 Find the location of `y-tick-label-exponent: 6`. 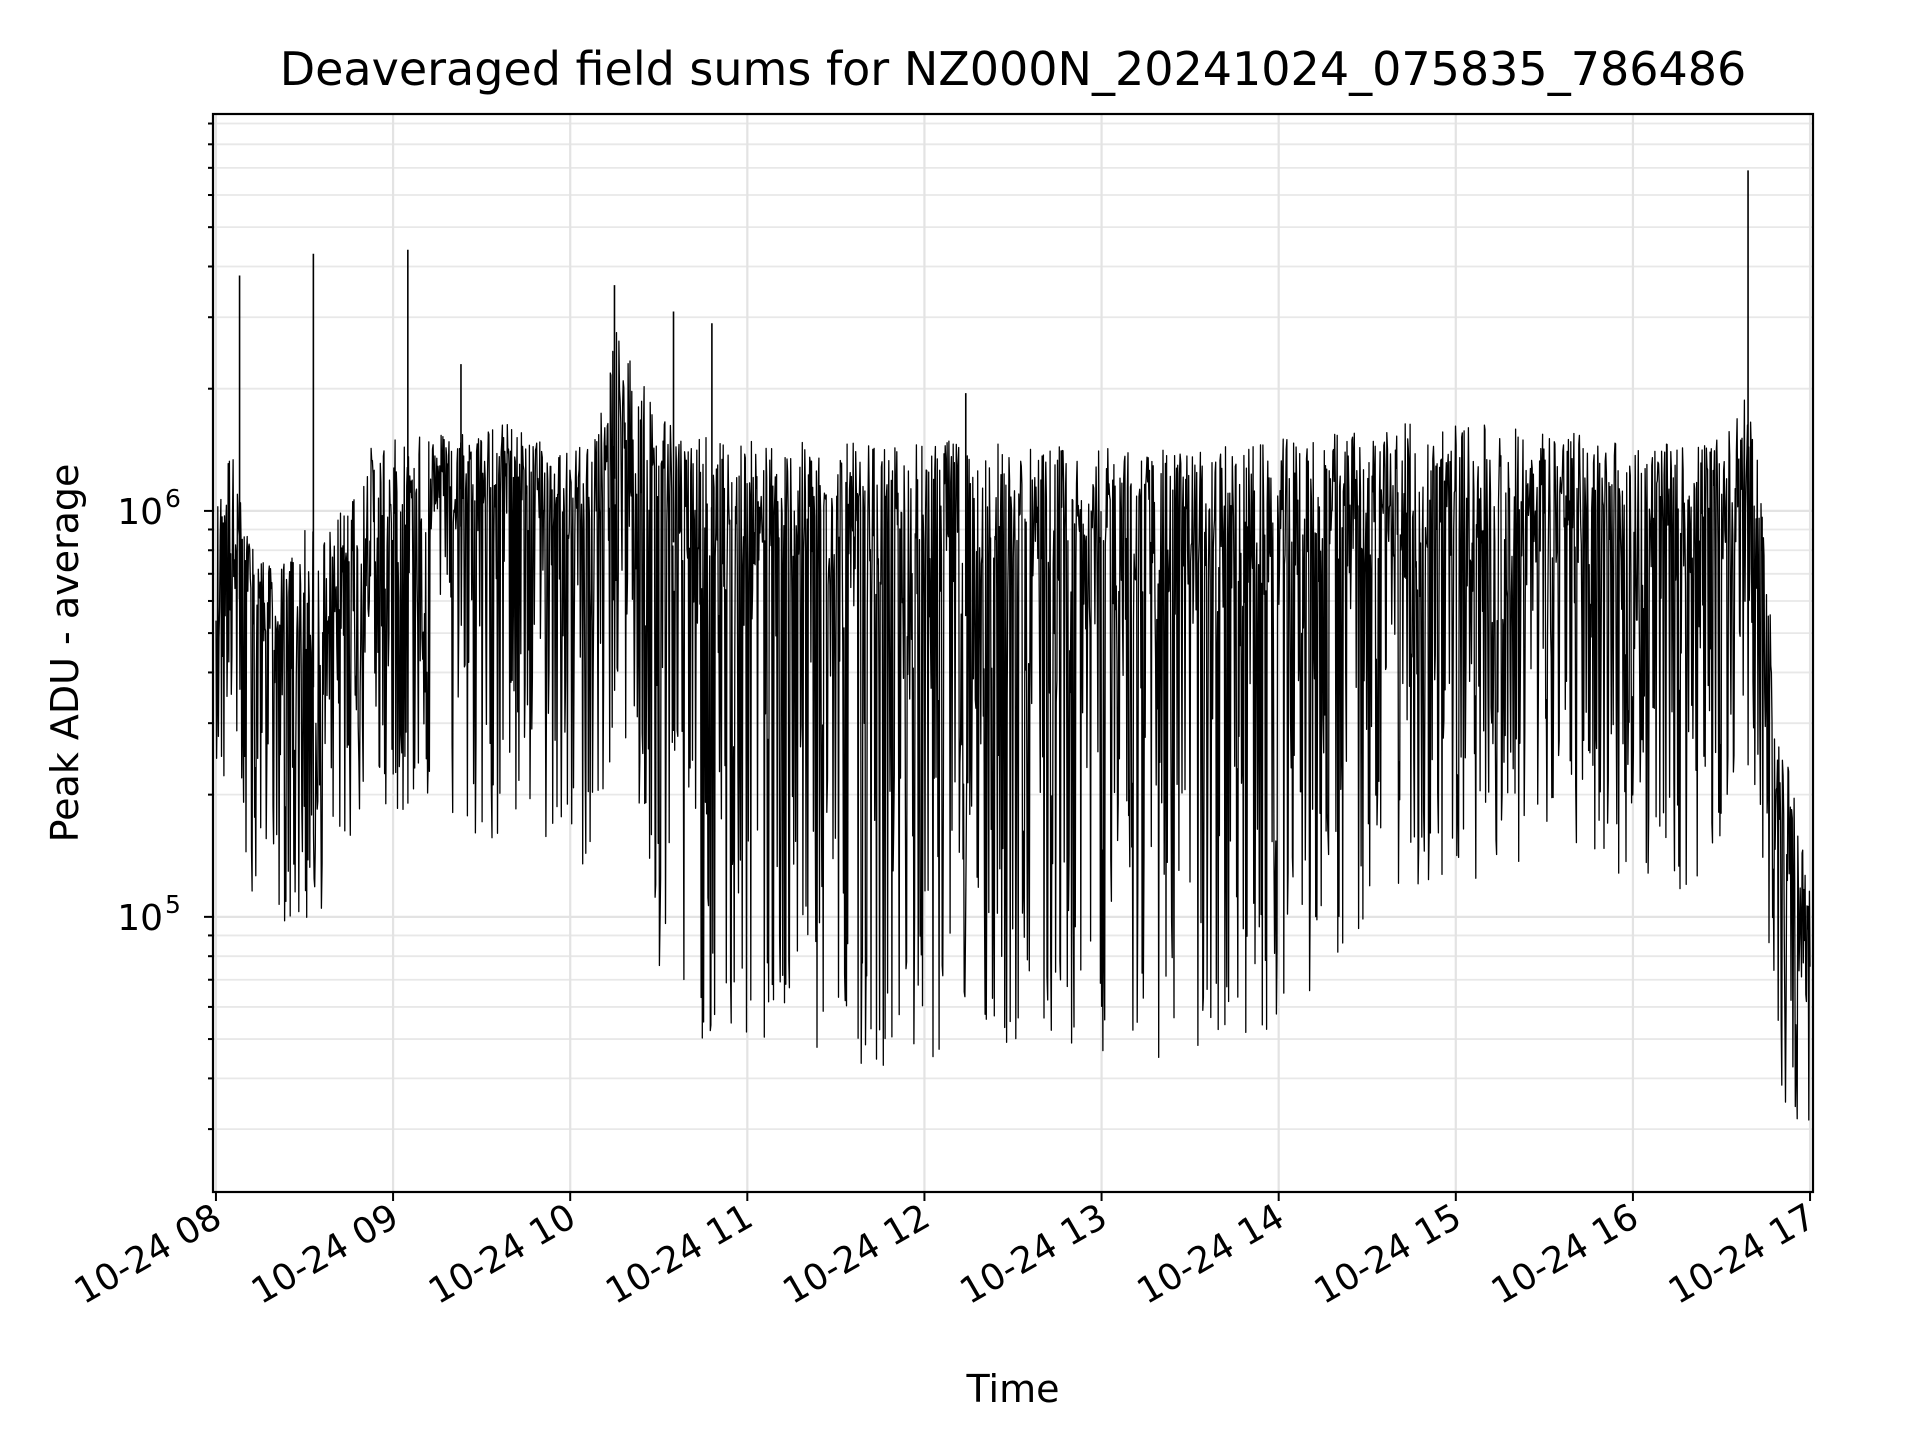

y-tick-label-exponent: 6 is located at coordinates (173, 498).